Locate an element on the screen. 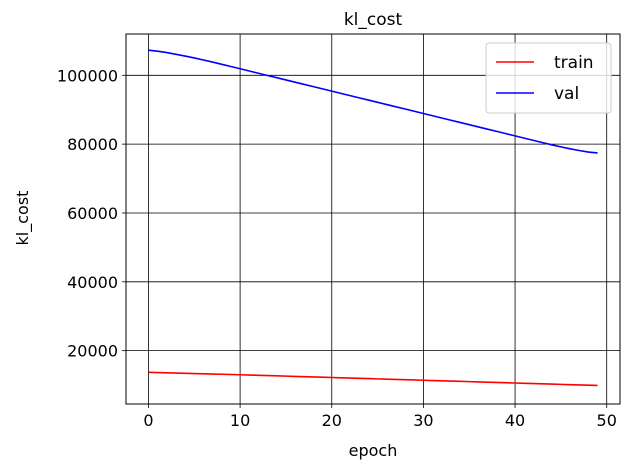 The image size is (631, 469). y-tick-label: 100000 is located at coordinates (87, 75).